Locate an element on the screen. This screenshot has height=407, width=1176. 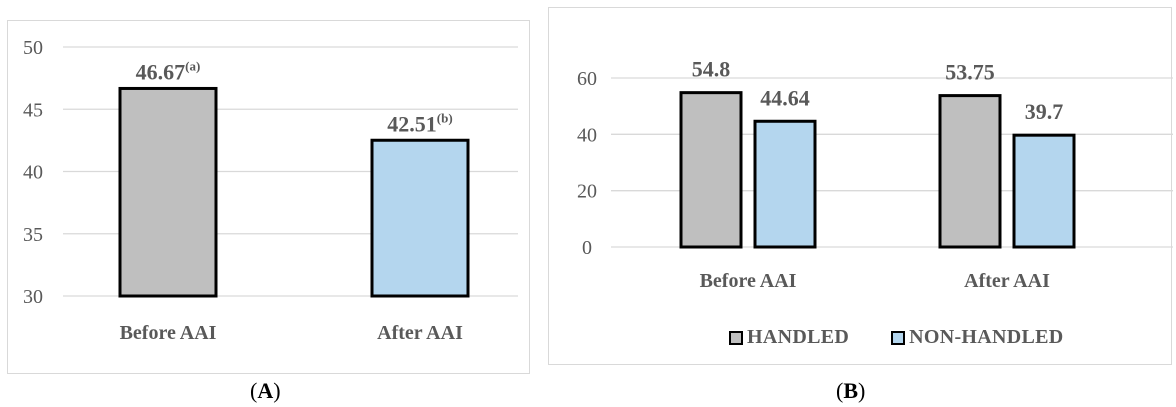
legend-swatch-handled is located at coordinates (736, 337).